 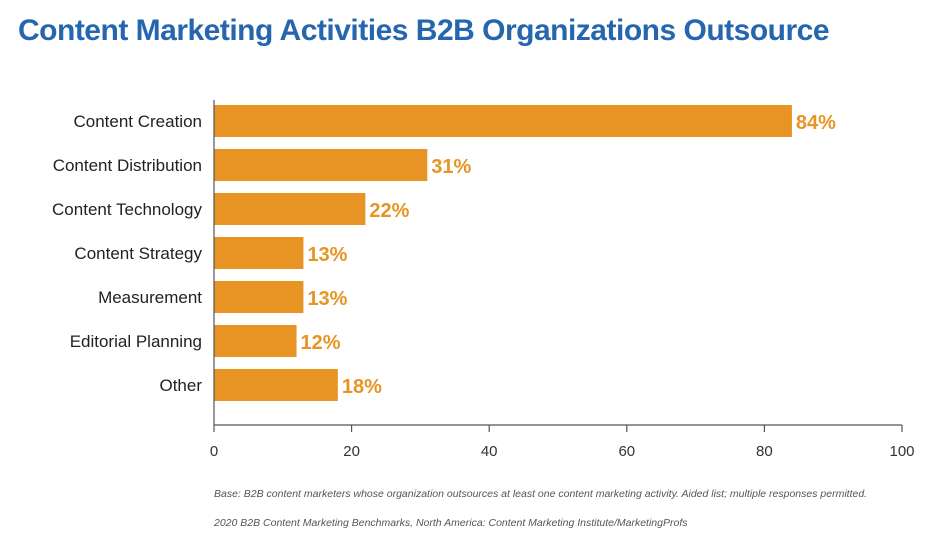 What do you see at coordinates (180, 385) in the screenshot?
I see `category-label: Other` at bounding box center [180, 385].